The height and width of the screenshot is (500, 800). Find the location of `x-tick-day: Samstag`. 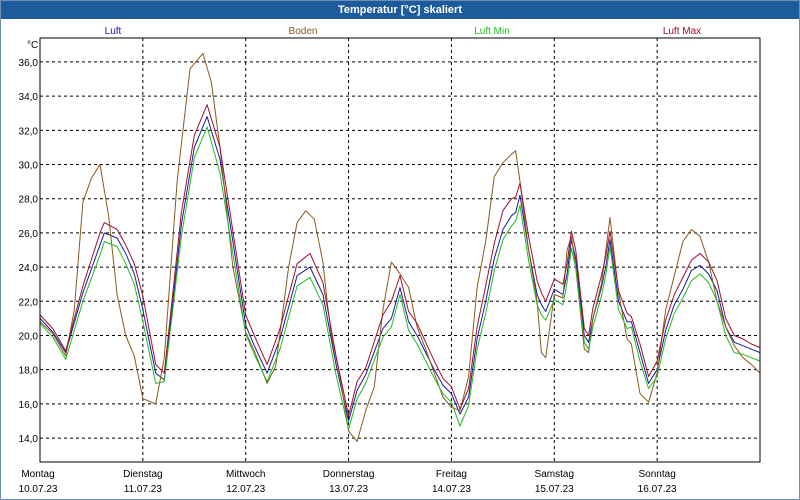

x-tick-day: Samstag is located at coordinates (554, 474).